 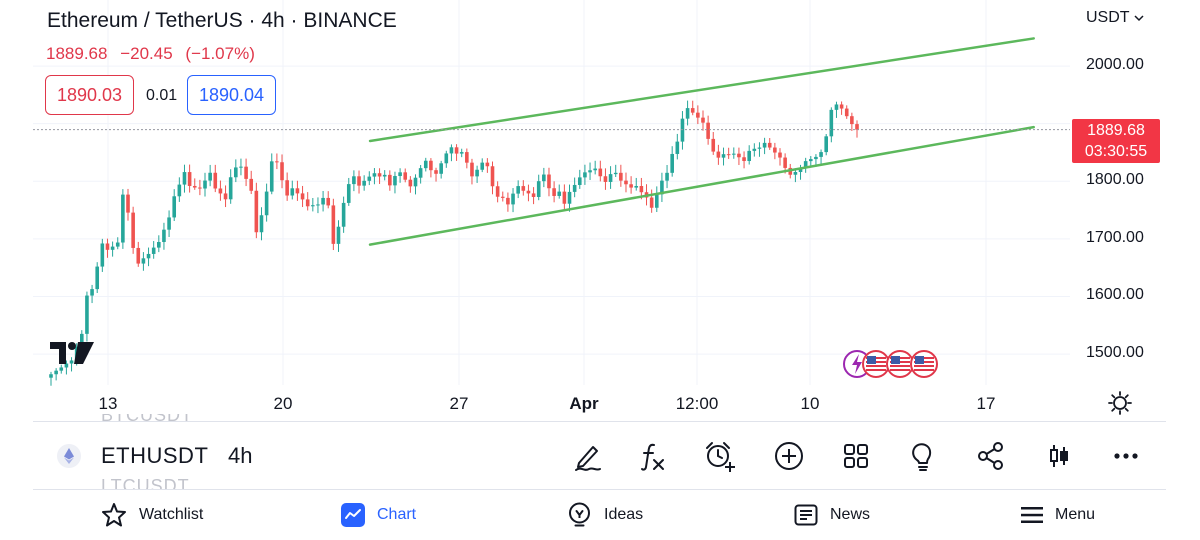 I want to click on tradingview-logo-icon, so click(x=73, y=353).